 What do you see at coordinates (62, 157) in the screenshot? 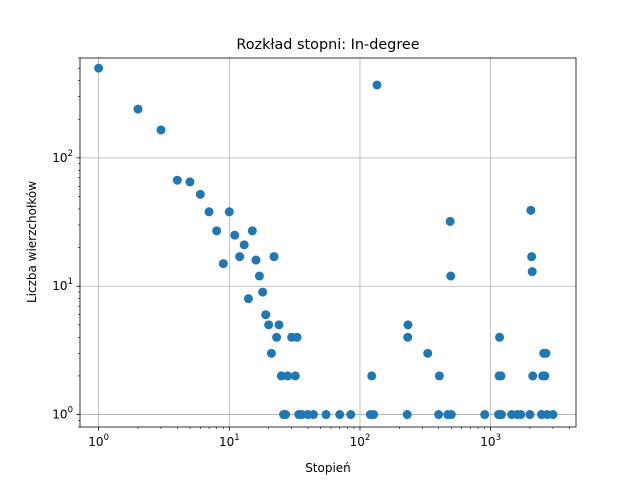
I see `y-tick-label: 10²` at bounding box center [62, 157].